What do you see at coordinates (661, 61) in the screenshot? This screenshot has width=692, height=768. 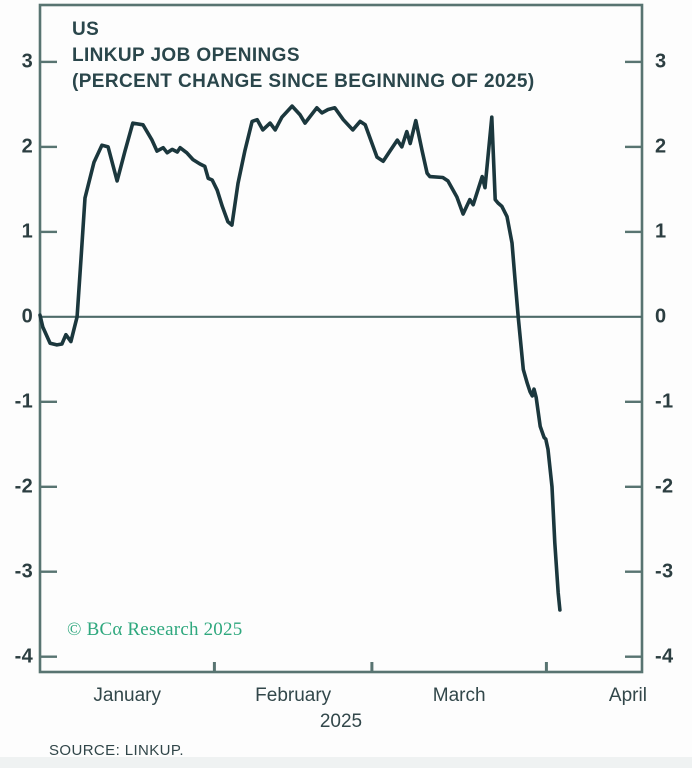 I see `y-axis-label-right: 3` at bounding box center [661, 61].